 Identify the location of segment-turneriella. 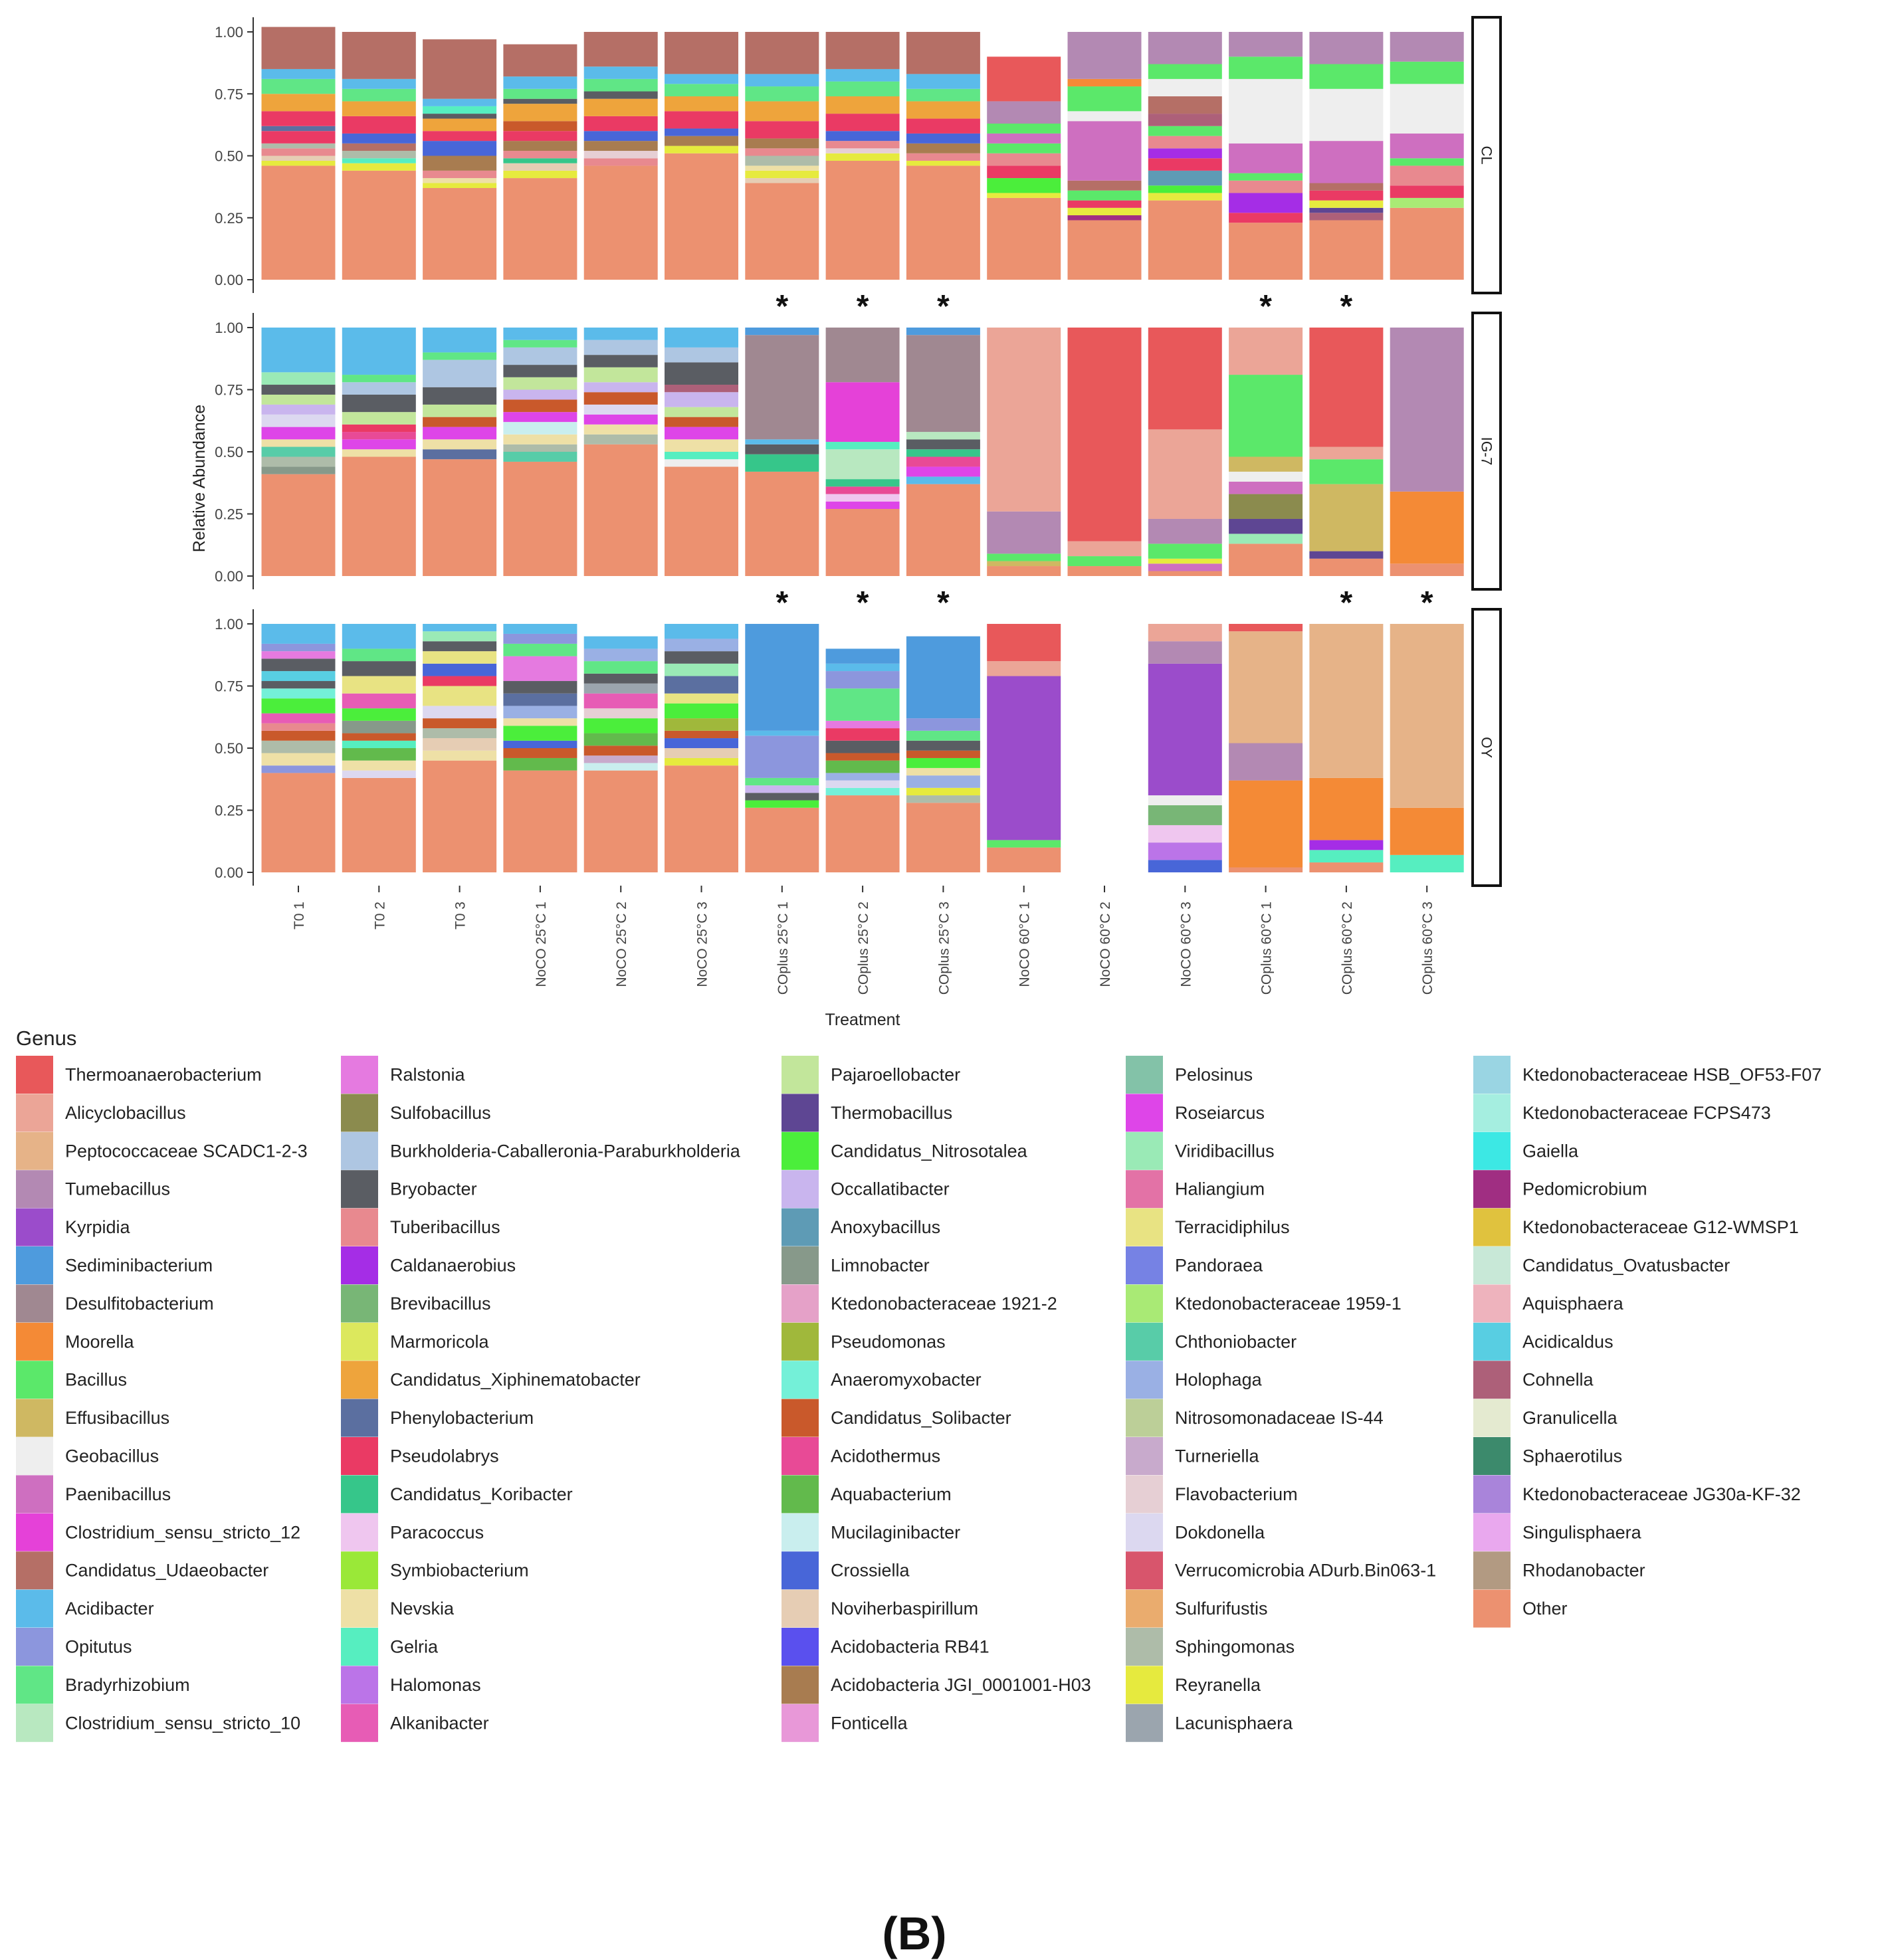
(620, 759).